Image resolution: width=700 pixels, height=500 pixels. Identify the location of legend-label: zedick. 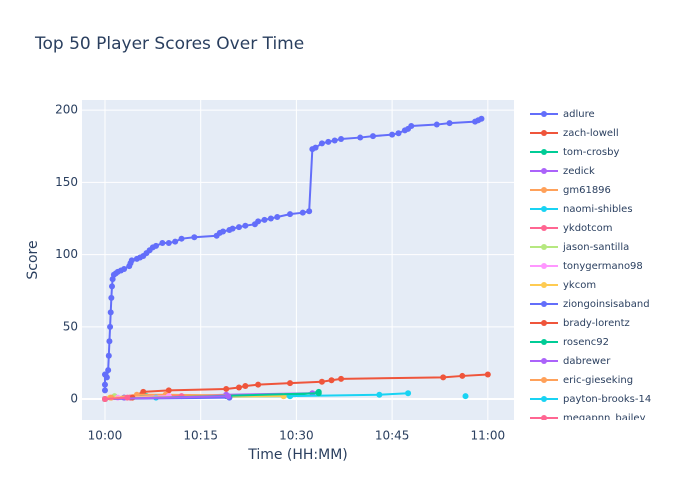
(579, 171).